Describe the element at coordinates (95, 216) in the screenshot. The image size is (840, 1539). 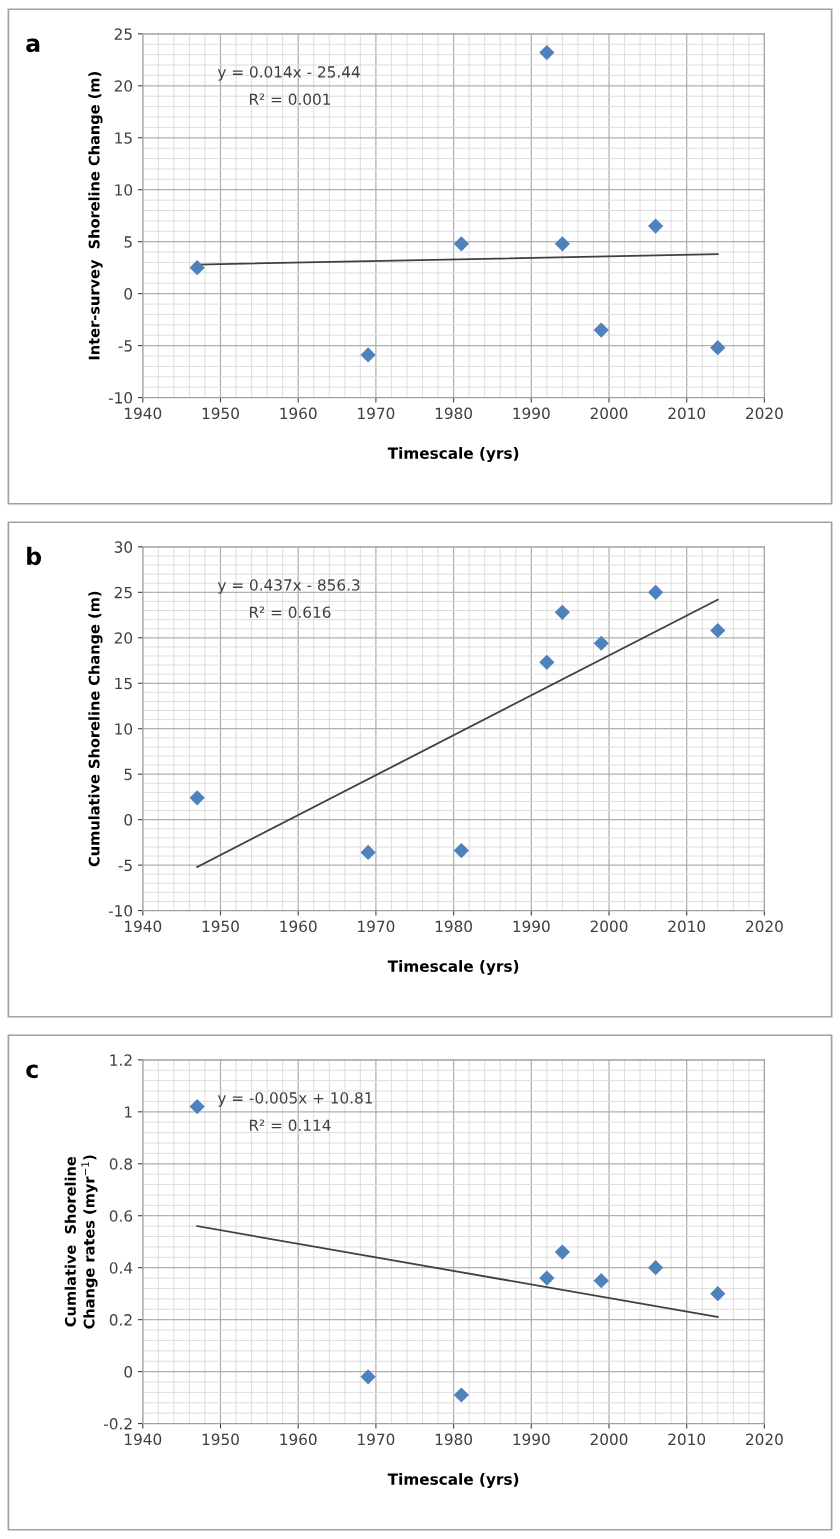
I see `y-axis-title: Inter-survey Shoreline Change (m)` at that location.